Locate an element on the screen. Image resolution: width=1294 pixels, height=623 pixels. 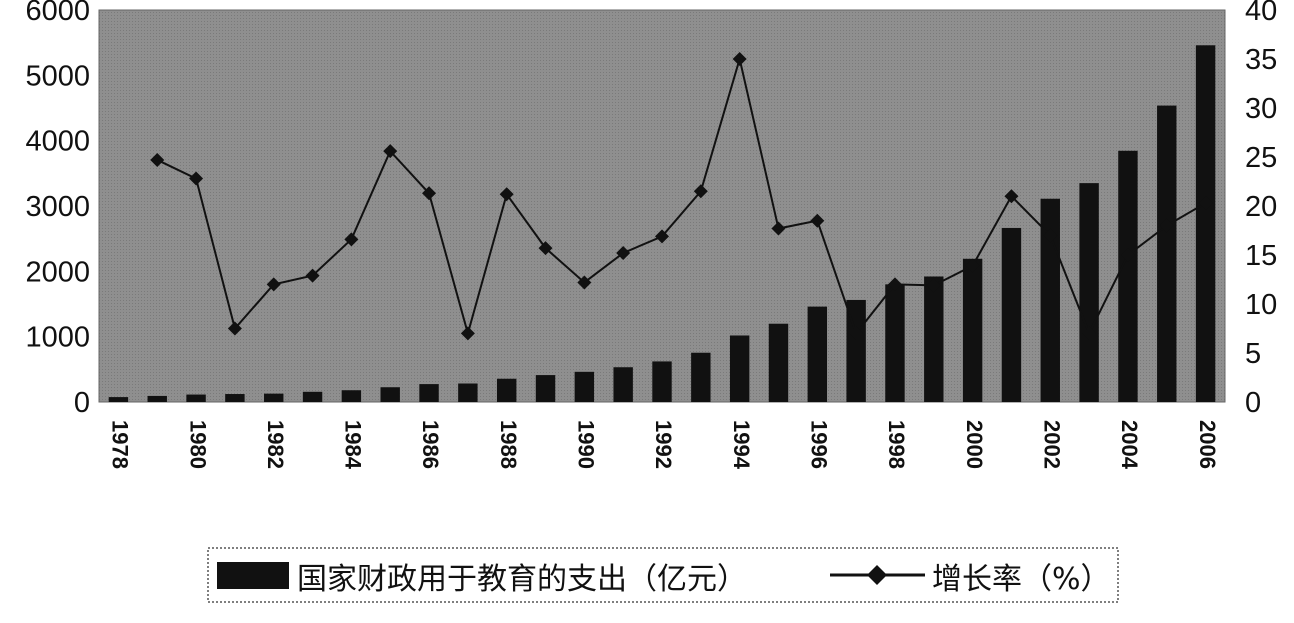
right-tick-label: 15 is located at coordinates (1261, 256).